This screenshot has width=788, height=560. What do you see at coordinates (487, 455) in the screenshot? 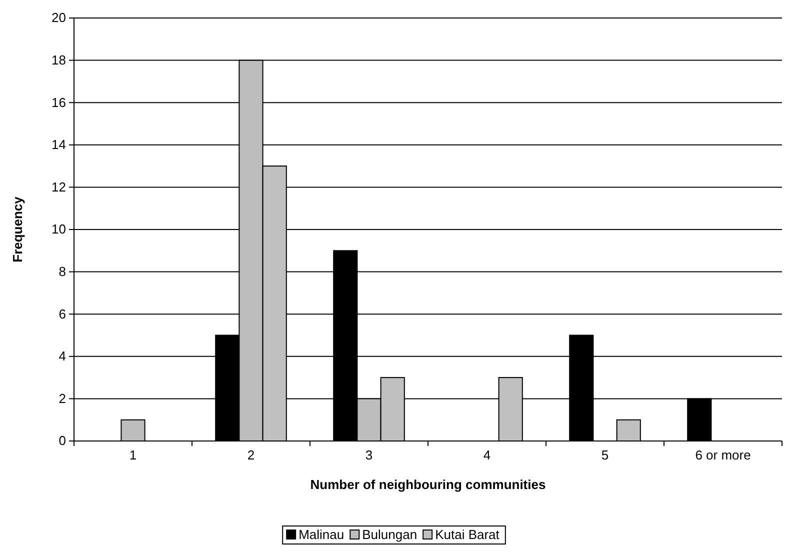
I see `x-tick-label: 4` at bounding box center [487, 455].